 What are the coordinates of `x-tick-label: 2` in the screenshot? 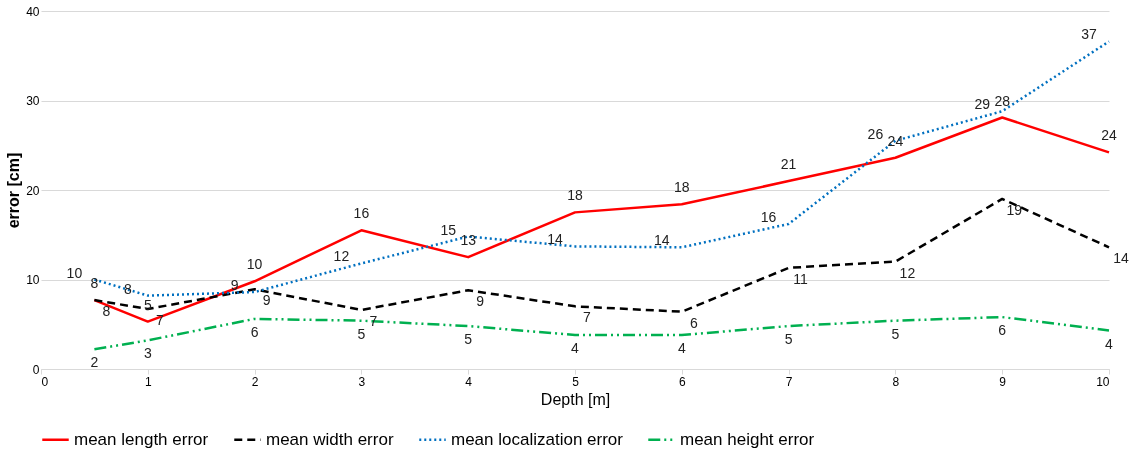 It's located at (255, 381).